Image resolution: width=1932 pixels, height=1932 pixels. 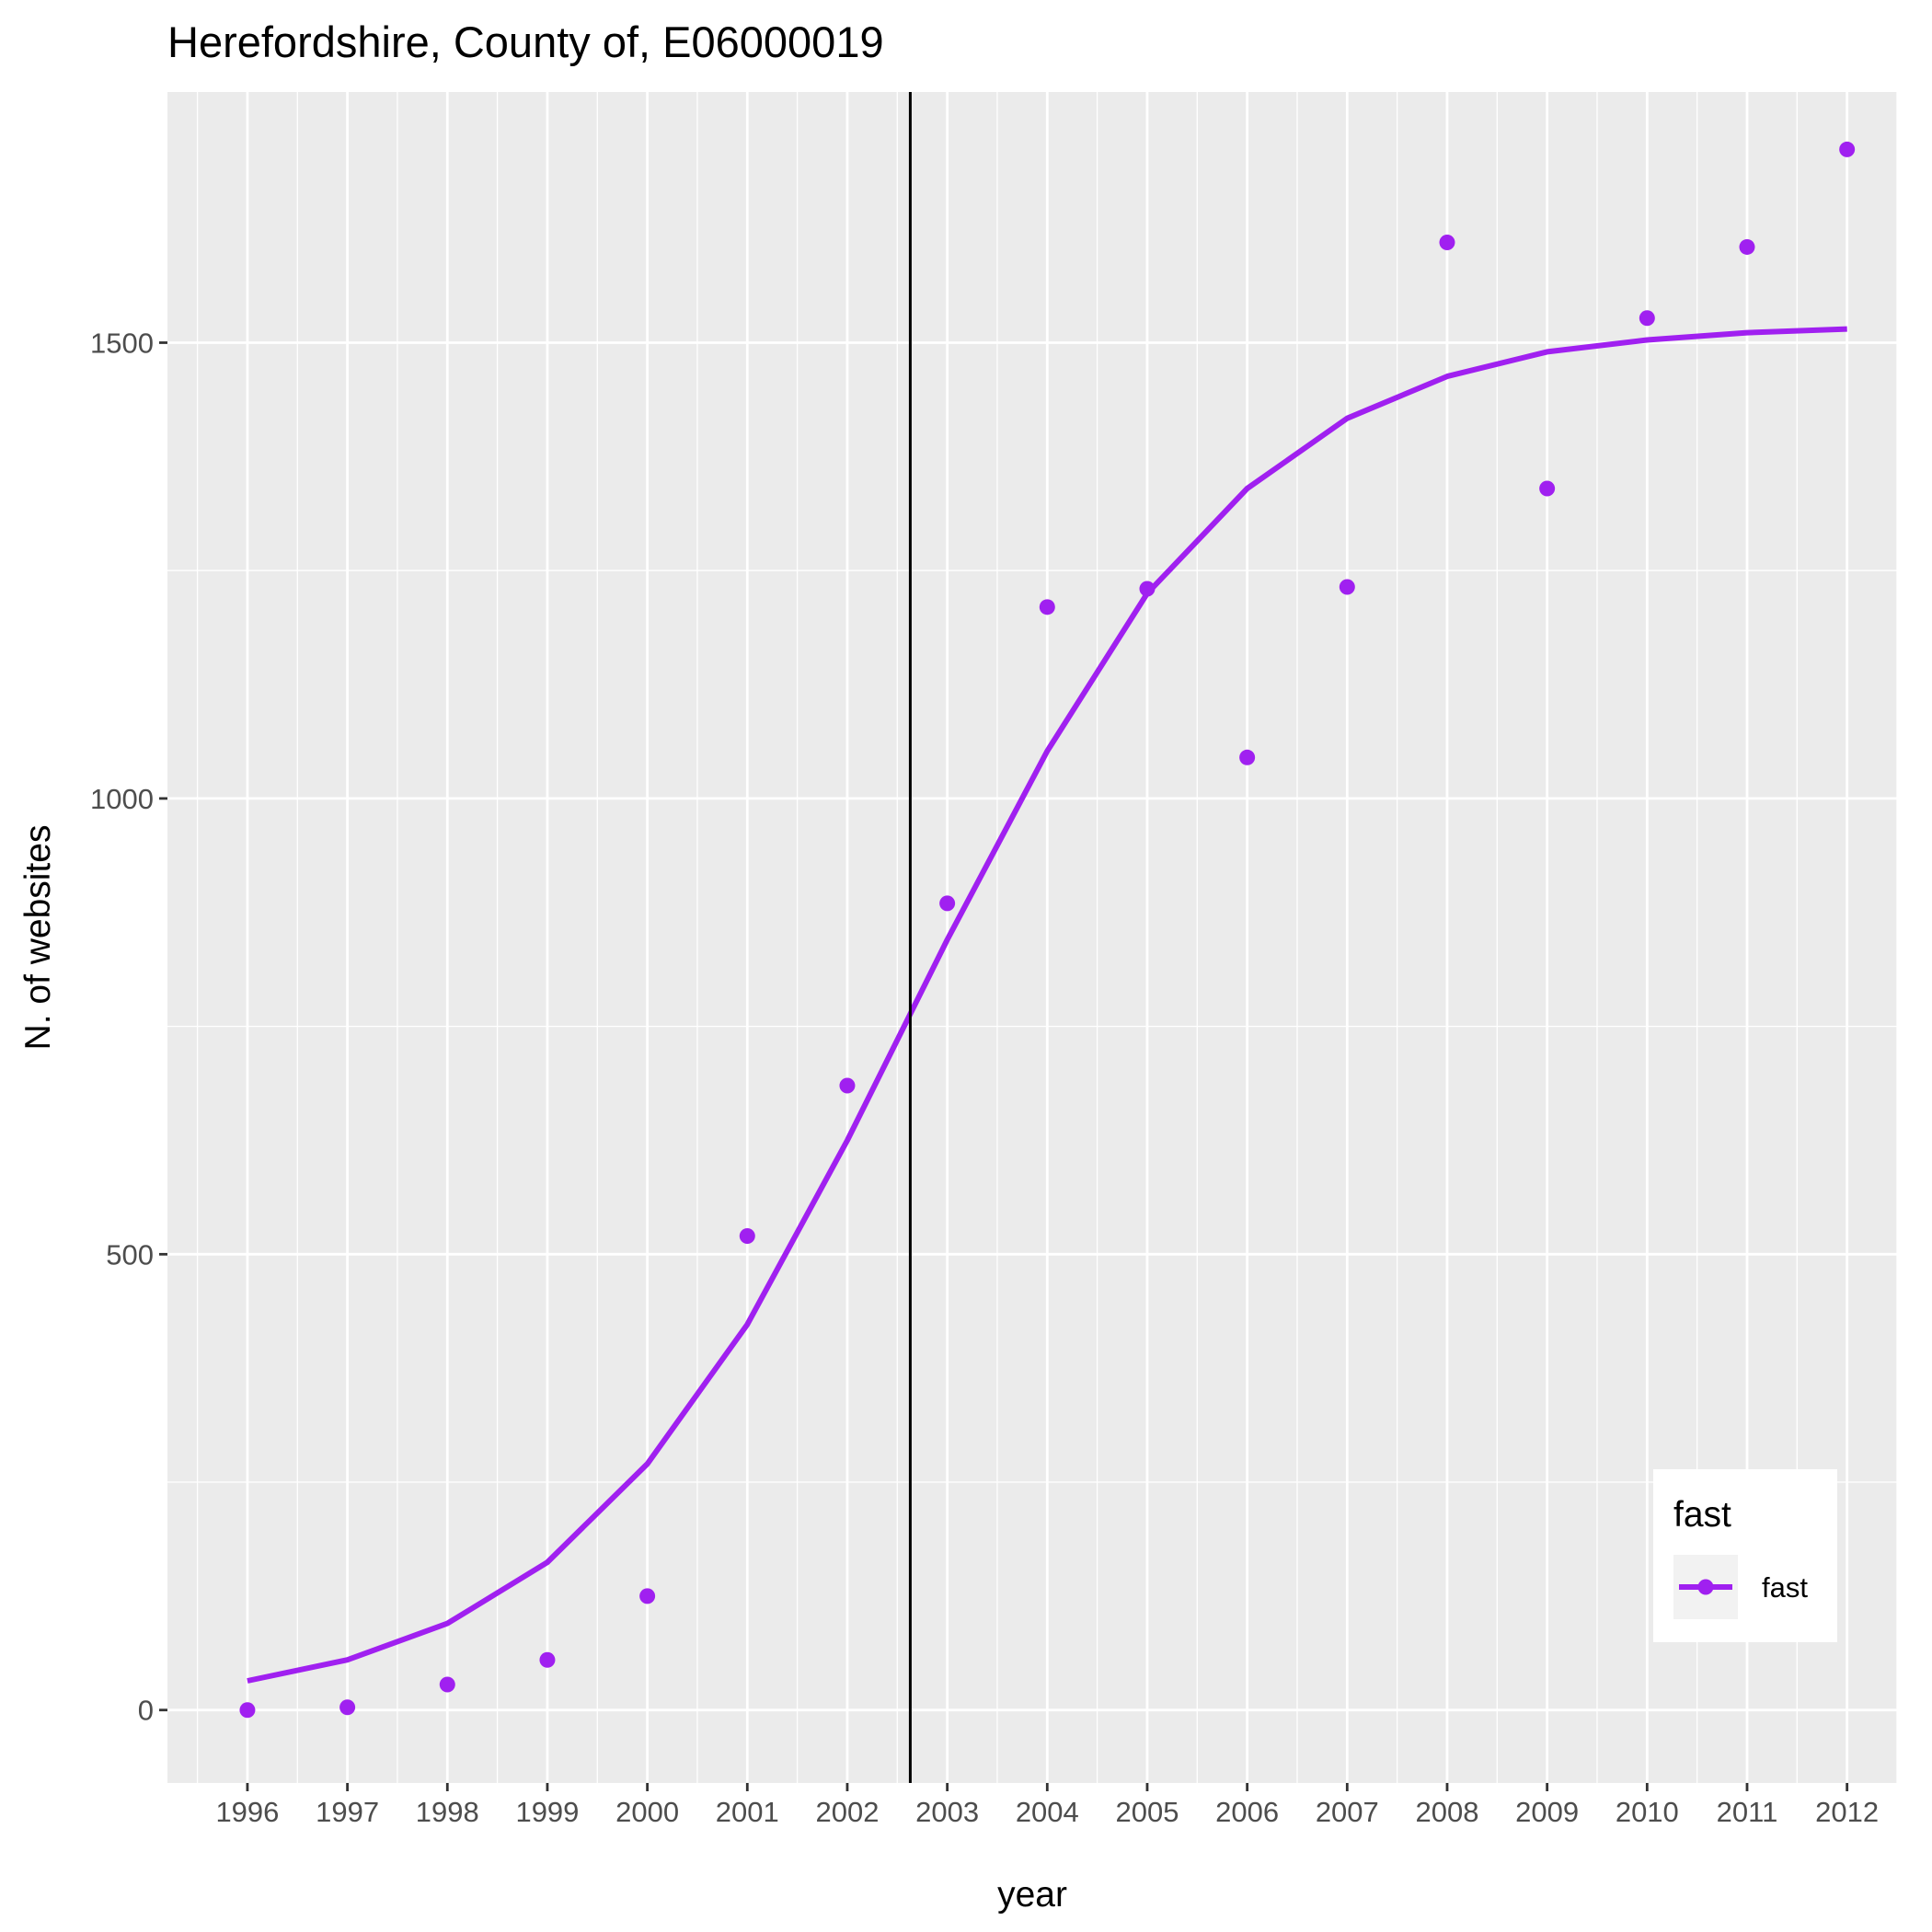 I want to click on x-tick-label: 2007, so click(x=1347, y=1812).